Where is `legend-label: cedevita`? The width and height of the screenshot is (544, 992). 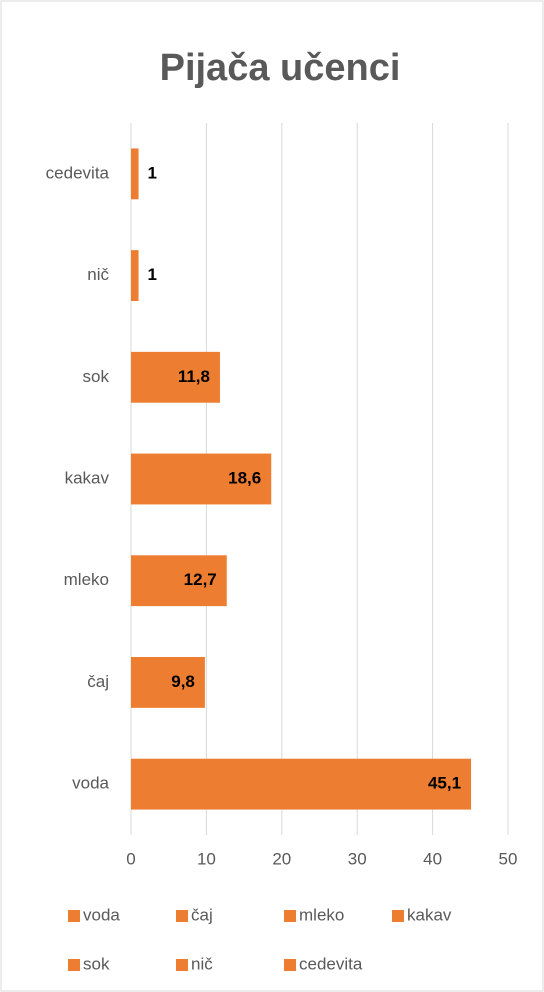 legend-label: cedevita is located at coordinates (331, 963).